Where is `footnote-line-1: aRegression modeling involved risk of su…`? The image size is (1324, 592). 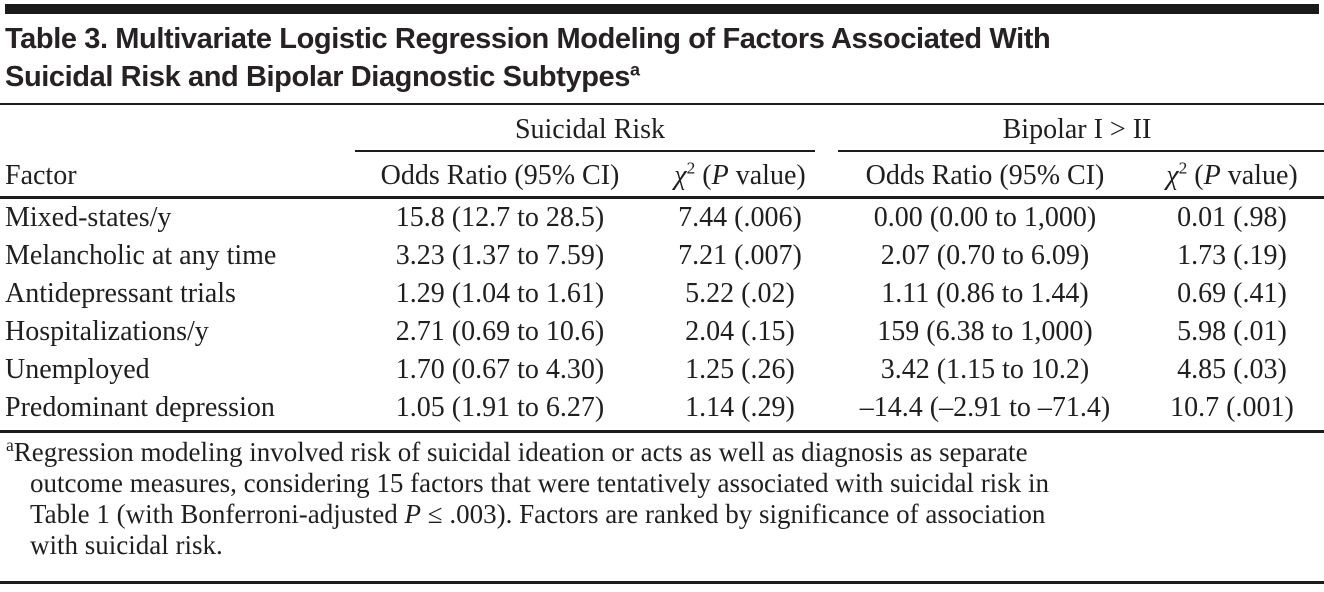 footnote-line-1: aRegression modeling involved risk of su… is located at coordinates (517, 451).